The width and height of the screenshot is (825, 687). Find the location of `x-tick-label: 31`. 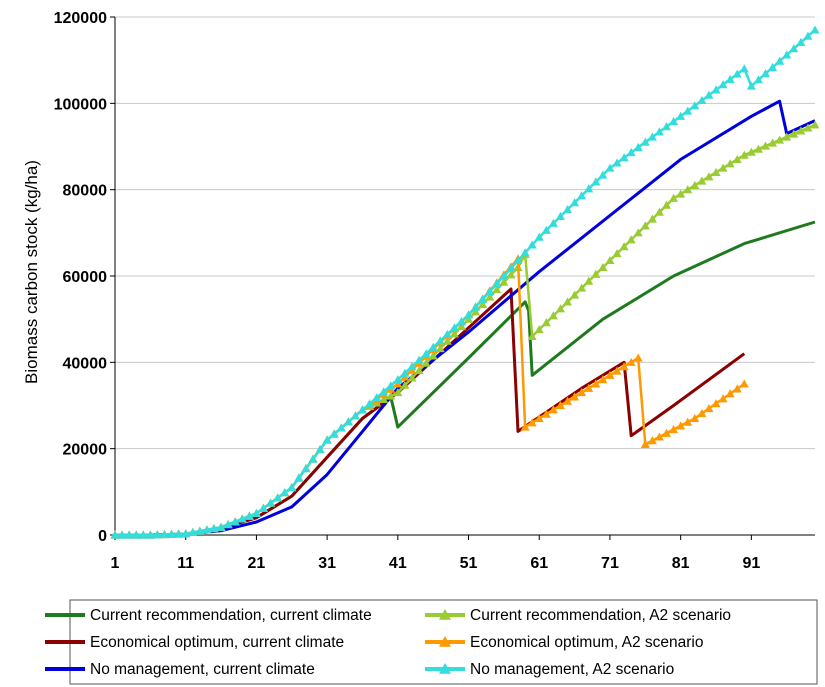

x-tick-label: 31 is located at coordinates (327, 563).